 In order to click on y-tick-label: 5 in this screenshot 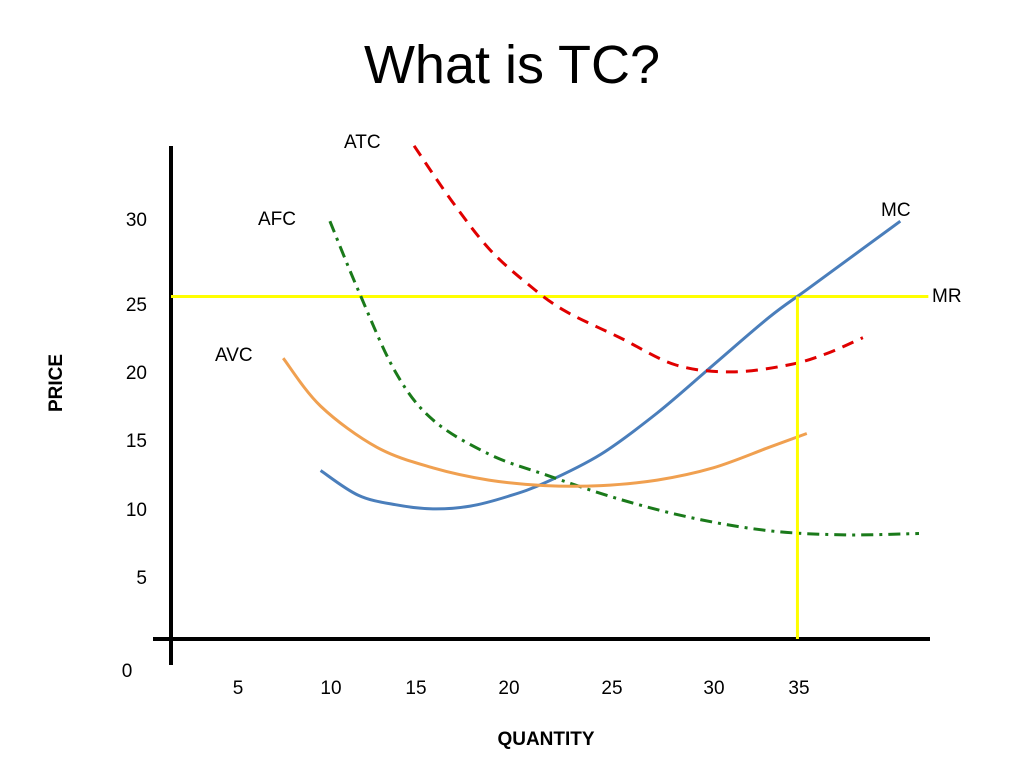, I will do `click(141, 578)`.